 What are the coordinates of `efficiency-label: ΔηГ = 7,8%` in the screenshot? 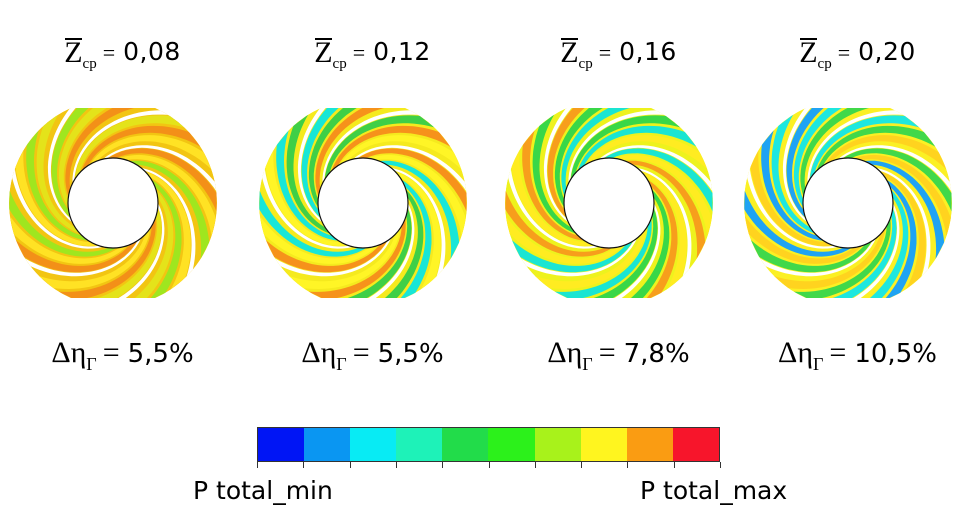 It's located at (618, 355).